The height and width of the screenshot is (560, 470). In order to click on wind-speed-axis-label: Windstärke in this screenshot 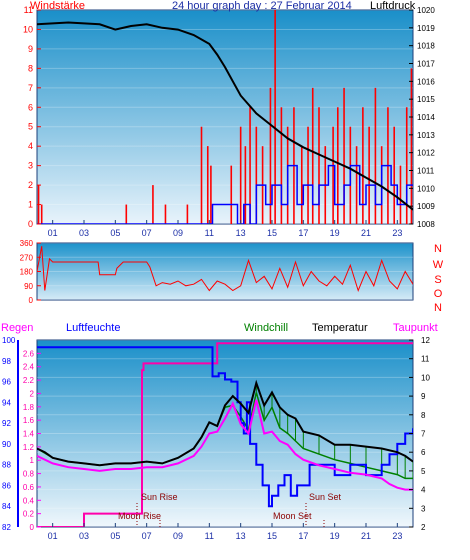, I will do `click(57, 6)`.